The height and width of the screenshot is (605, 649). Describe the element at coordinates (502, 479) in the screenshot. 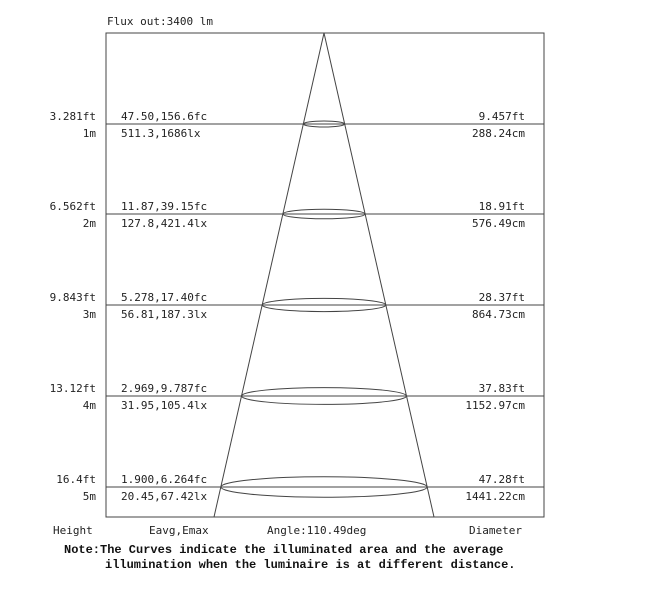

I see `diameter-ft-label: 47.28ft` at that location.